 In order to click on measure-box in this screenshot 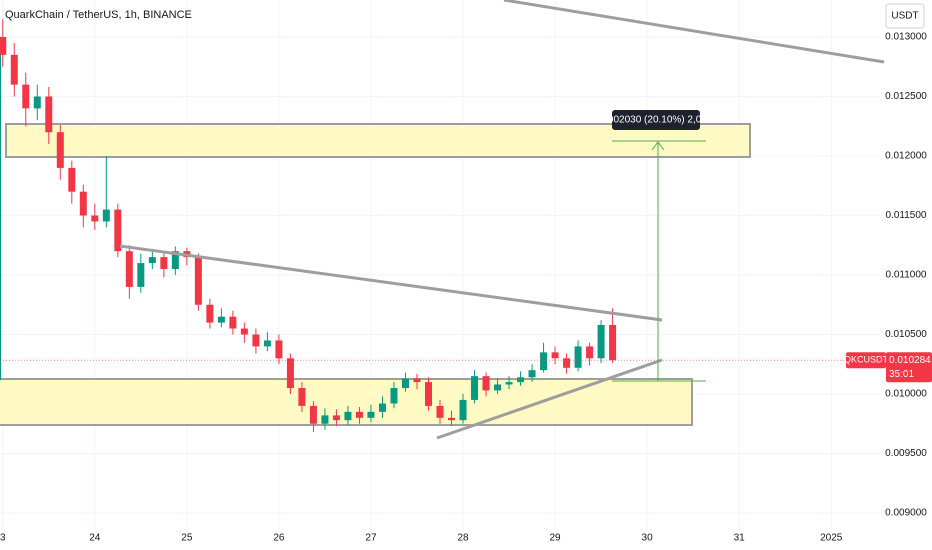, I will do `click(656, 120)`.